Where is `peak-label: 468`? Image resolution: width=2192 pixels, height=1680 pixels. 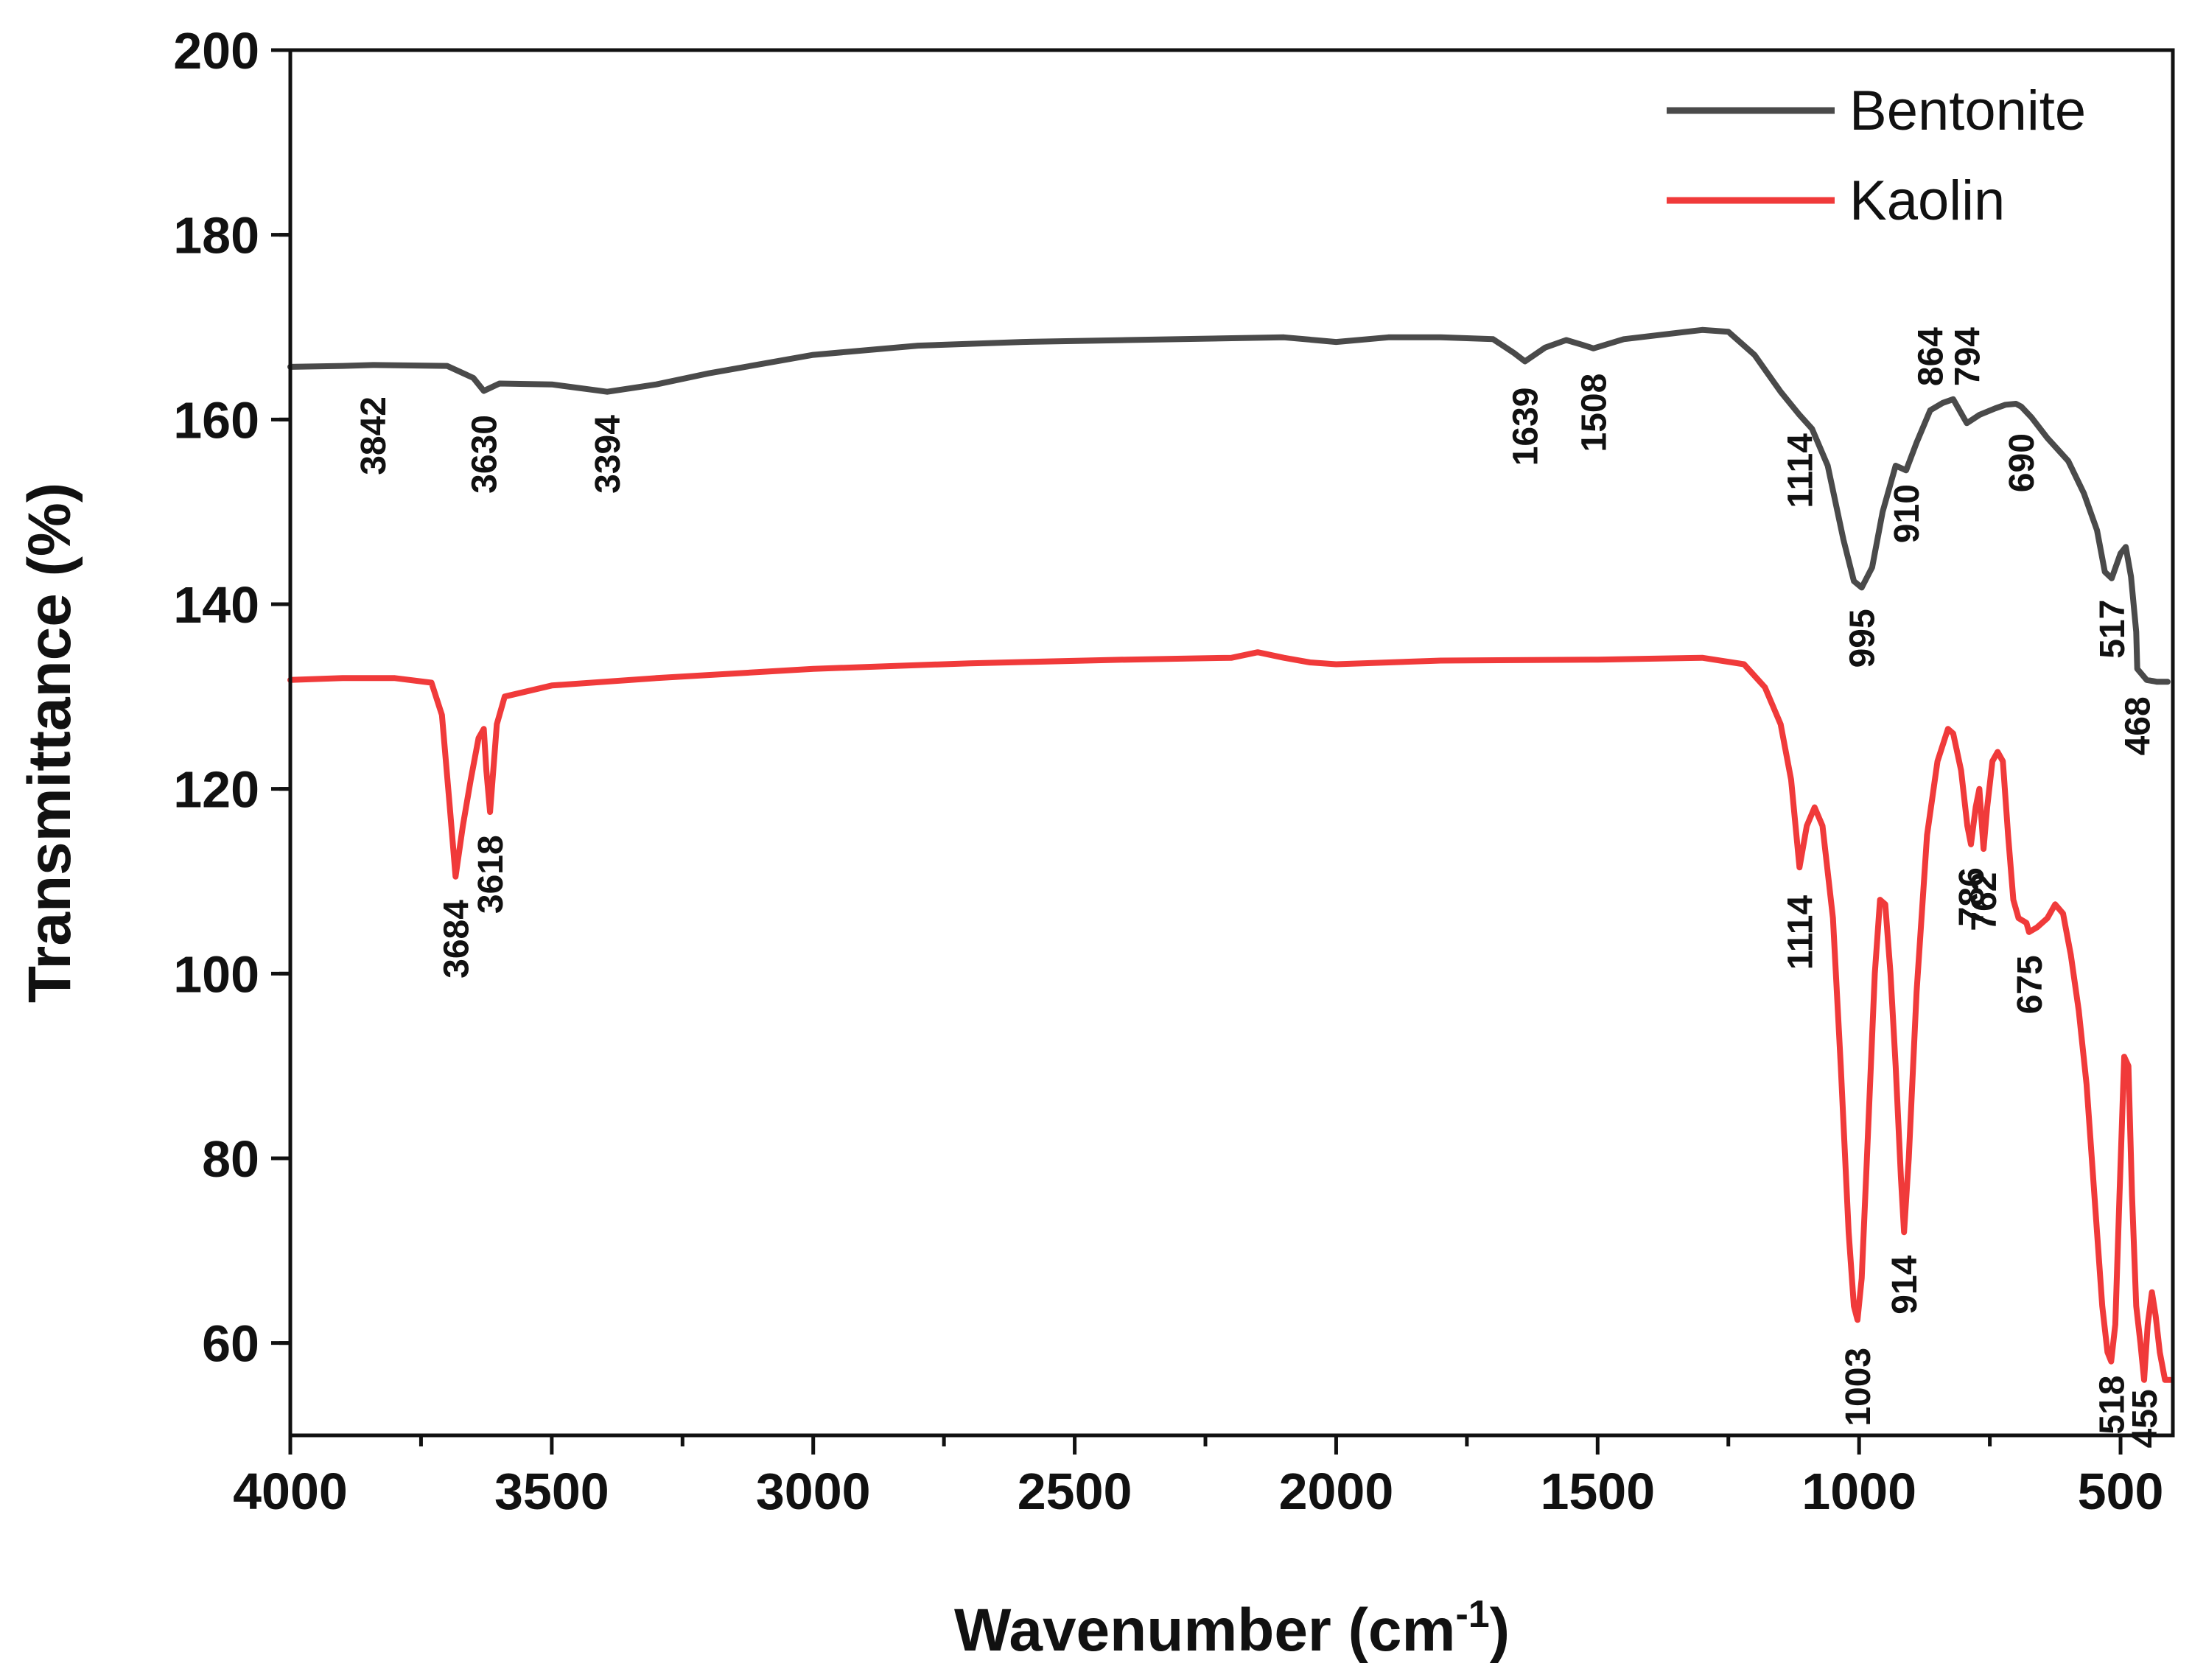 peak-label: 468 is located at coordinates (2138, 725).